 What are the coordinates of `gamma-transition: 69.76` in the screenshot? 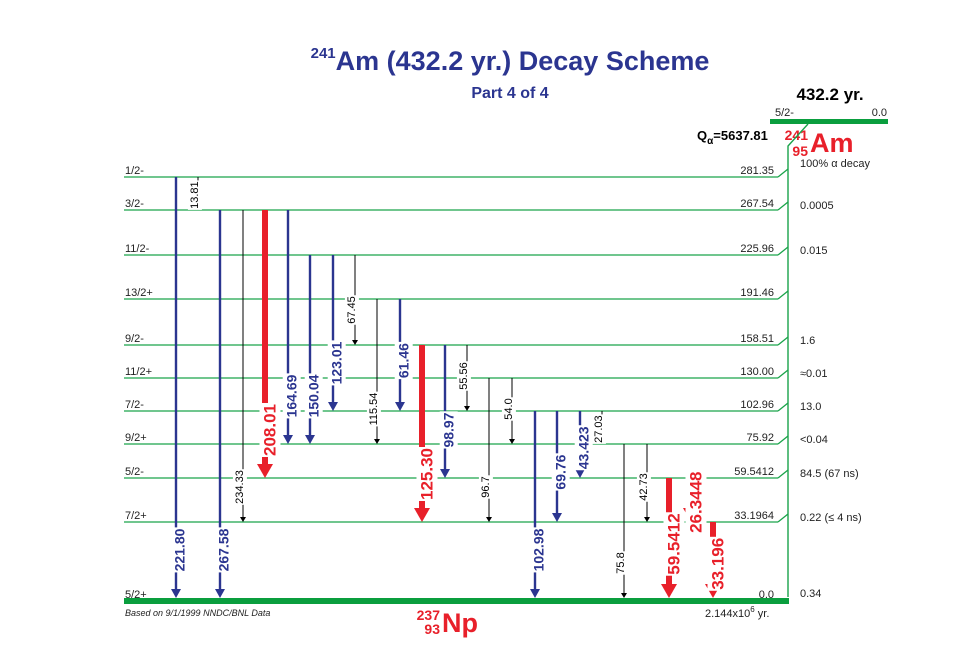 It's located at (560, 466).